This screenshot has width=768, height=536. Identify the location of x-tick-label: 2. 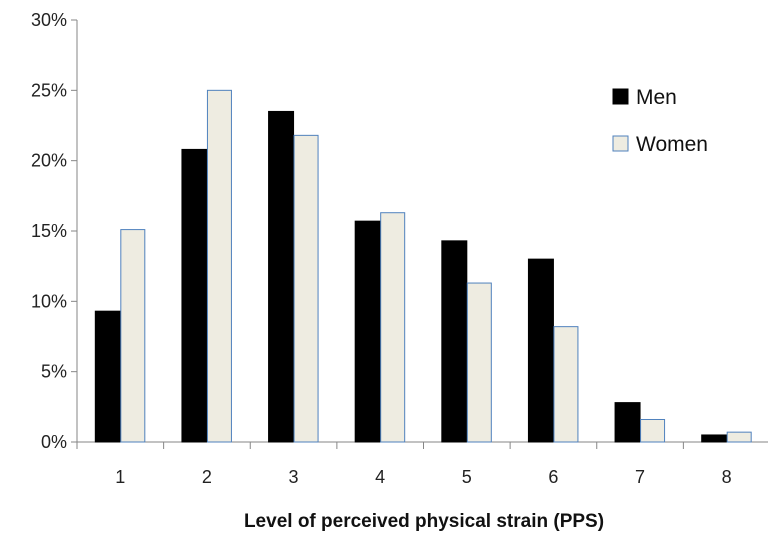
(207, 477).